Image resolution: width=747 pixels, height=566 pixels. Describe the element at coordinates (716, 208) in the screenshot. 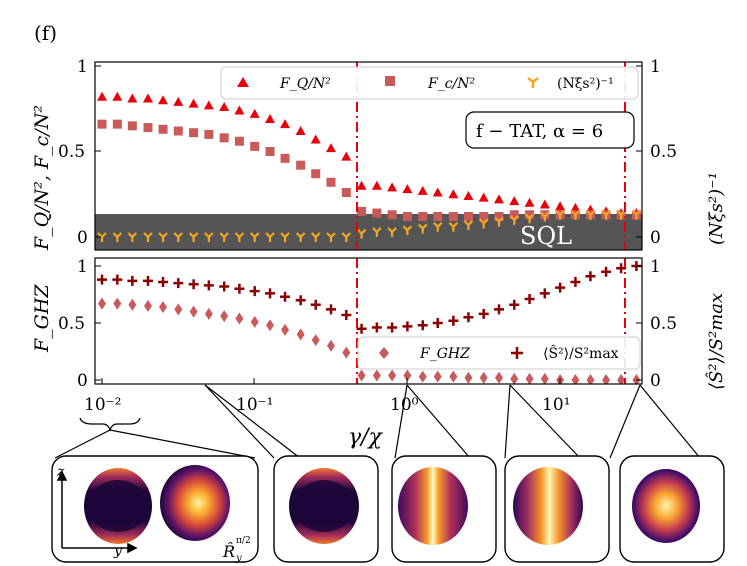

I see `top-ylabel-right: (Nξs²)⁻¹` at that location.